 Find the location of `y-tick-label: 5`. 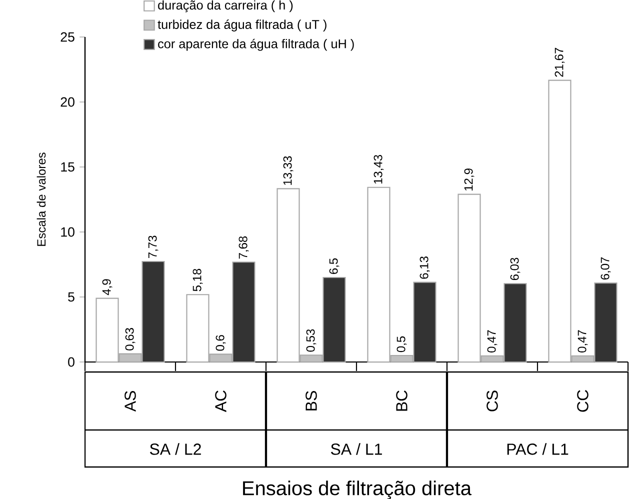

y-tick-label: 5 is located at coordinates (71, 297).